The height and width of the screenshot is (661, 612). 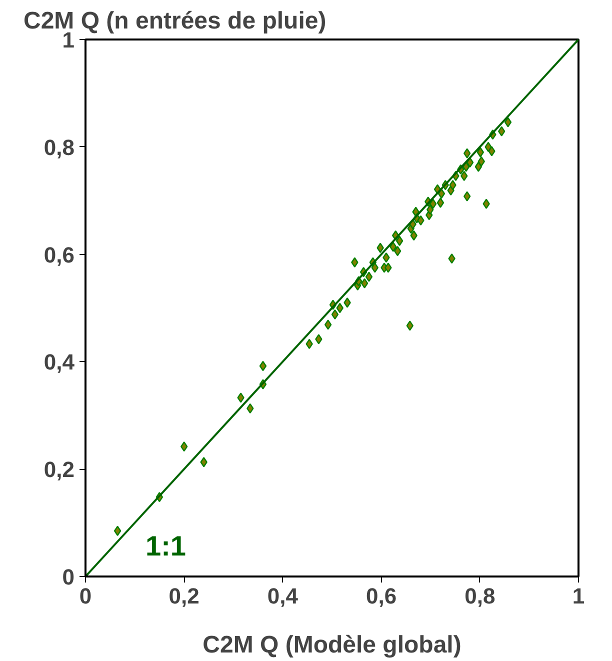 What do you see at coordinates (184, 596) in the screenshot?
I see `x-tick-label: 0,2` at bounding box center [184, 596].